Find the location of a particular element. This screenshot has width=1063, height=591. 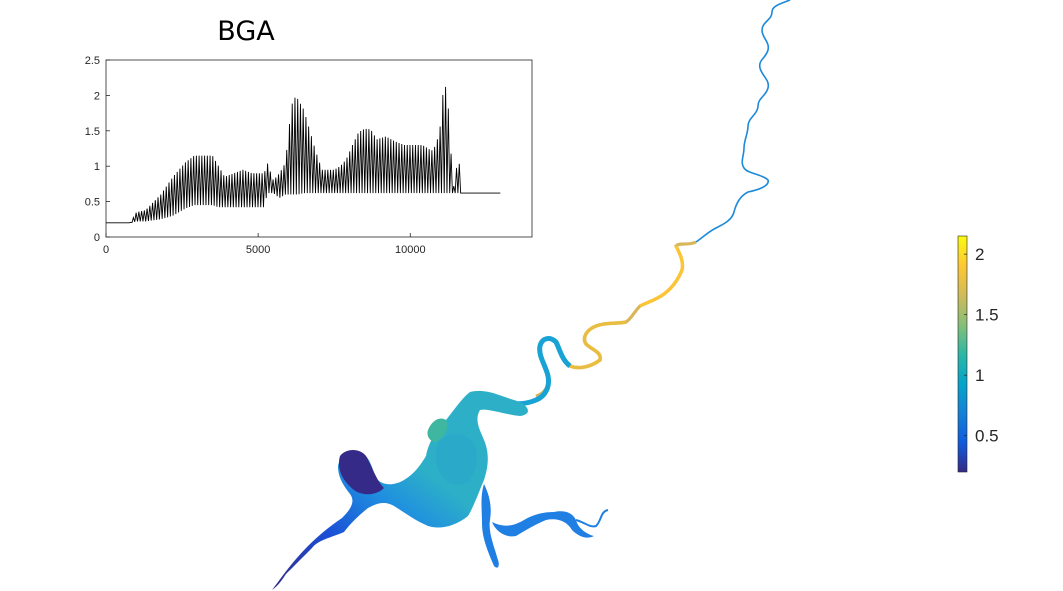

x-axis: 0 5000 10000 is located at coordinates (264, 244).